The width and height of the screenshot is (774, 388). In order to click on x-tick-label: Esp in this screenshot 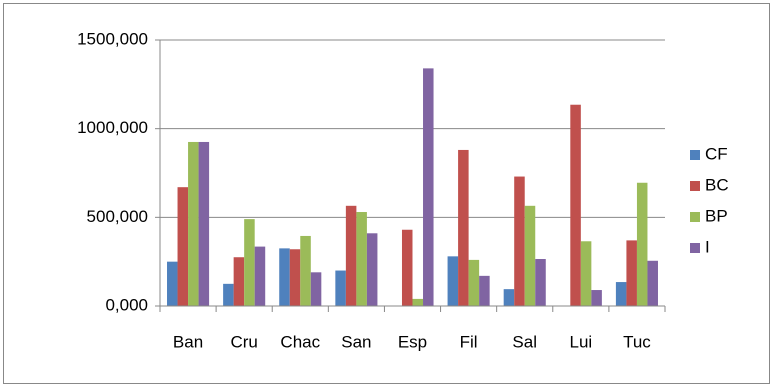, I will do `click(412, 341)`.